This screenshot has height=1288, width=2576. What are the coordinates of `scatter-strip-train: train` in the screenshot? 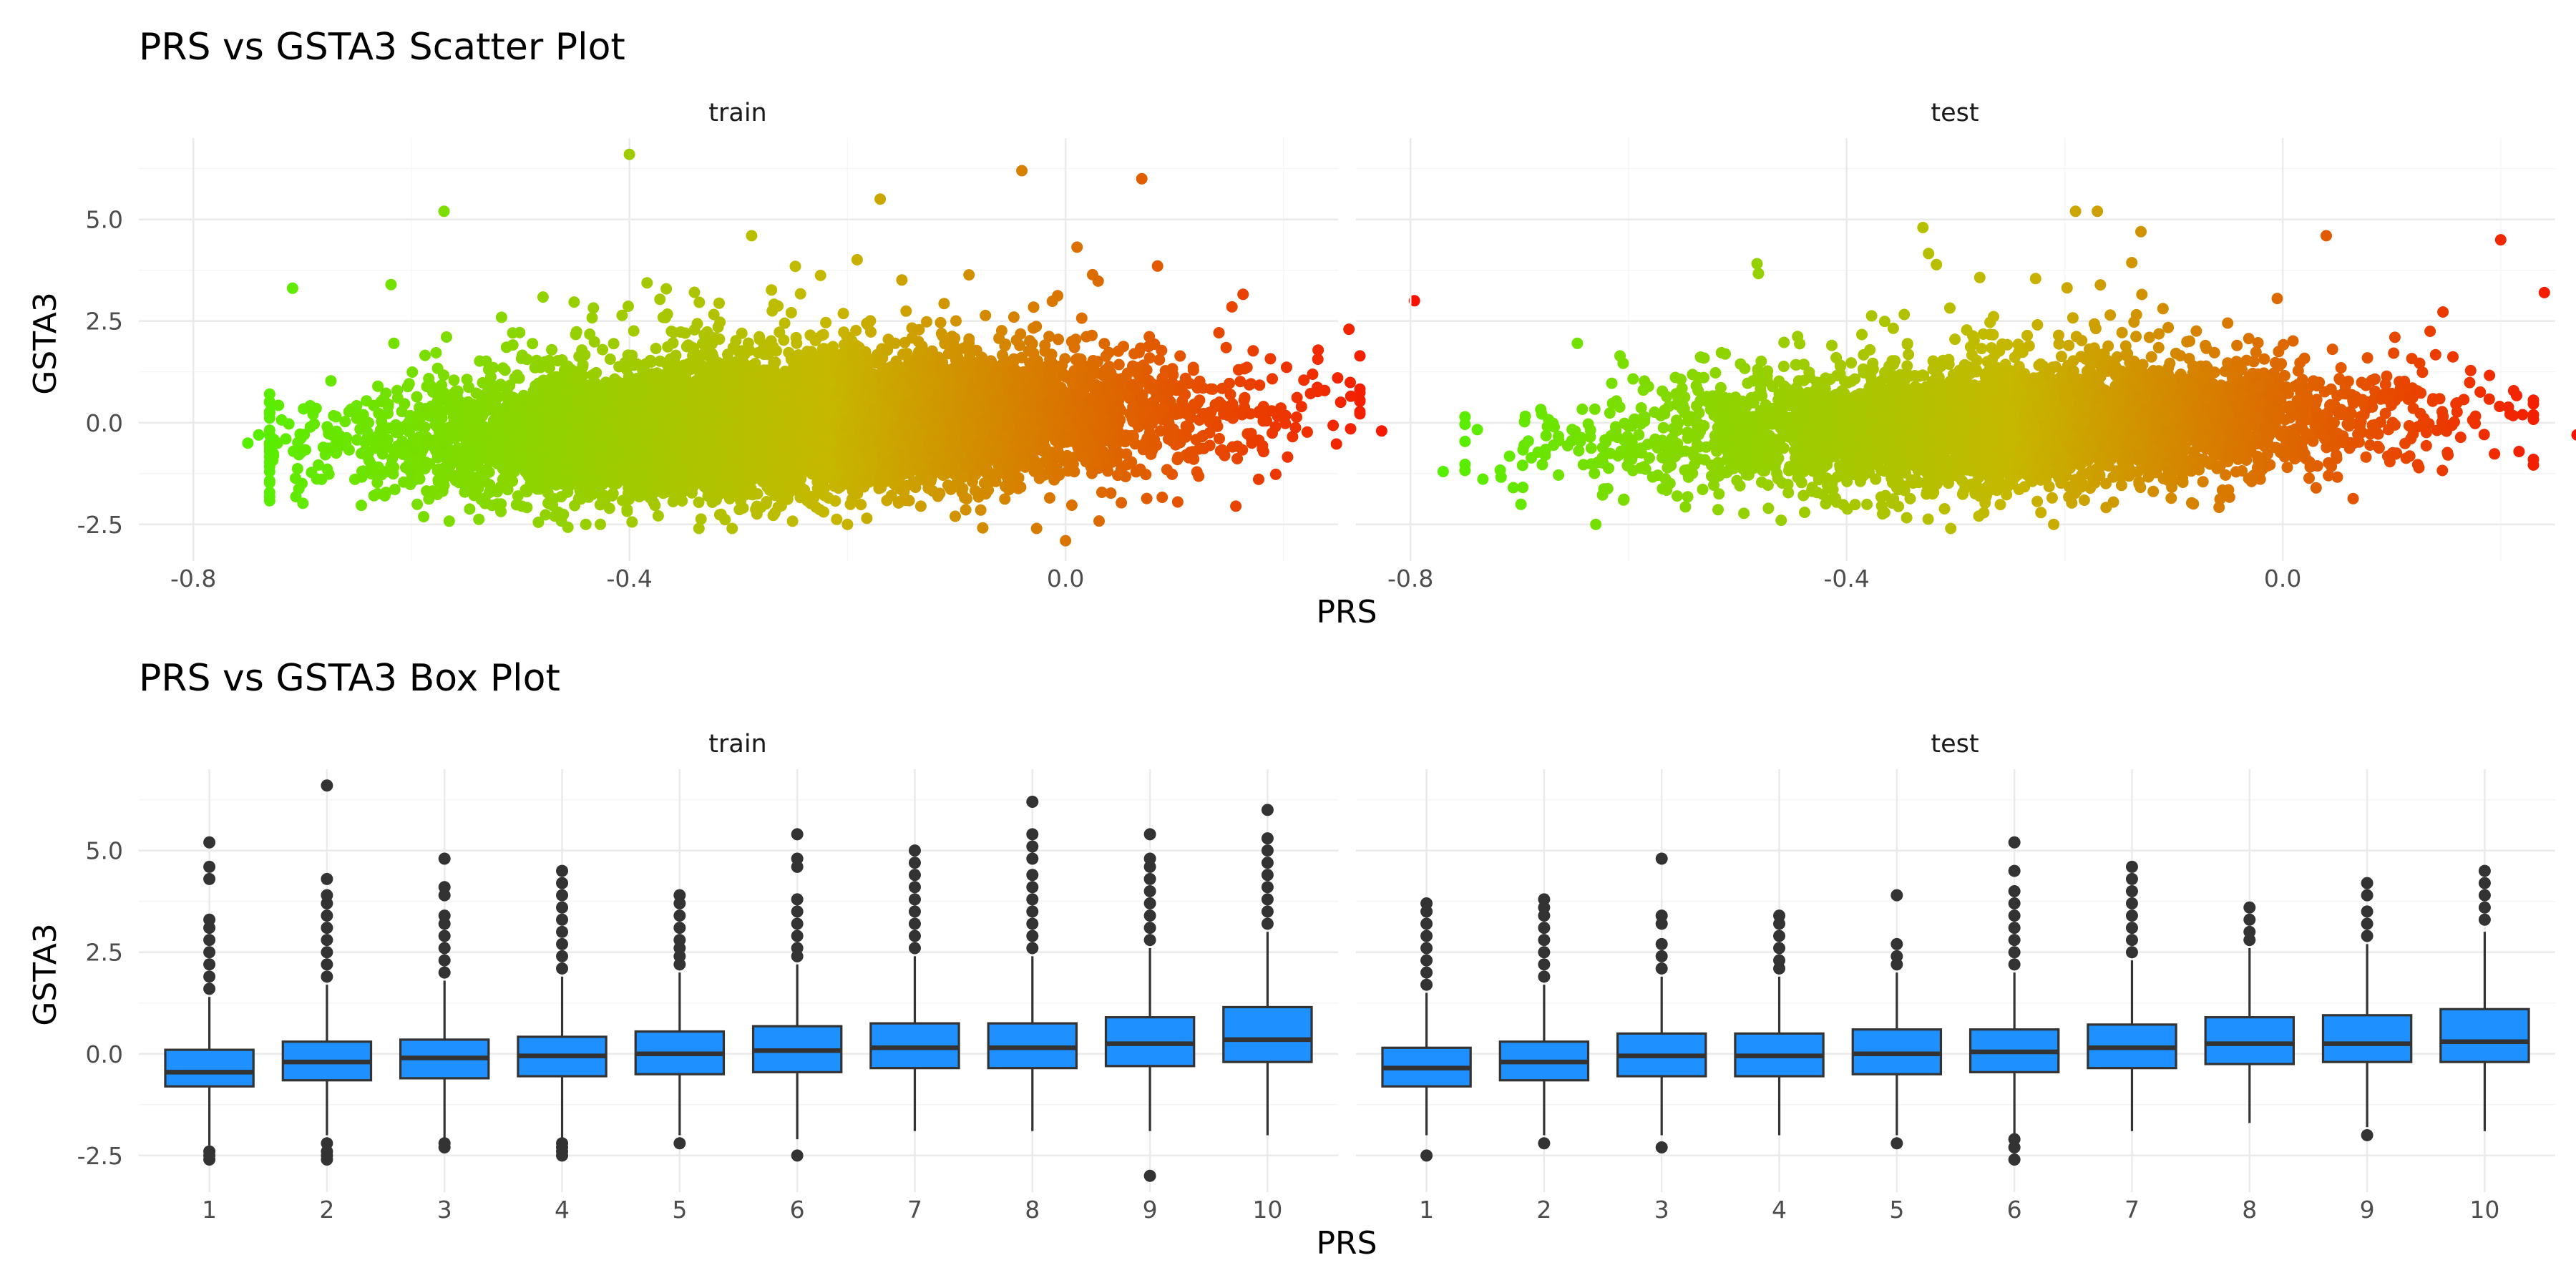 It's located at (737, 113).